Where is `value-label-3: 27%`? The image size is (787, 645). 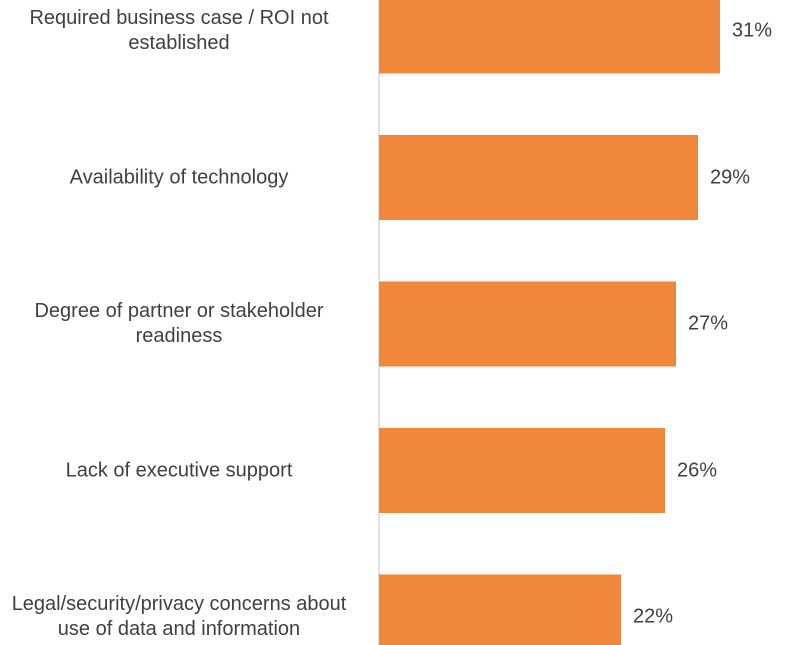
value-label-3: 27% is located at coordinates (708, 323).